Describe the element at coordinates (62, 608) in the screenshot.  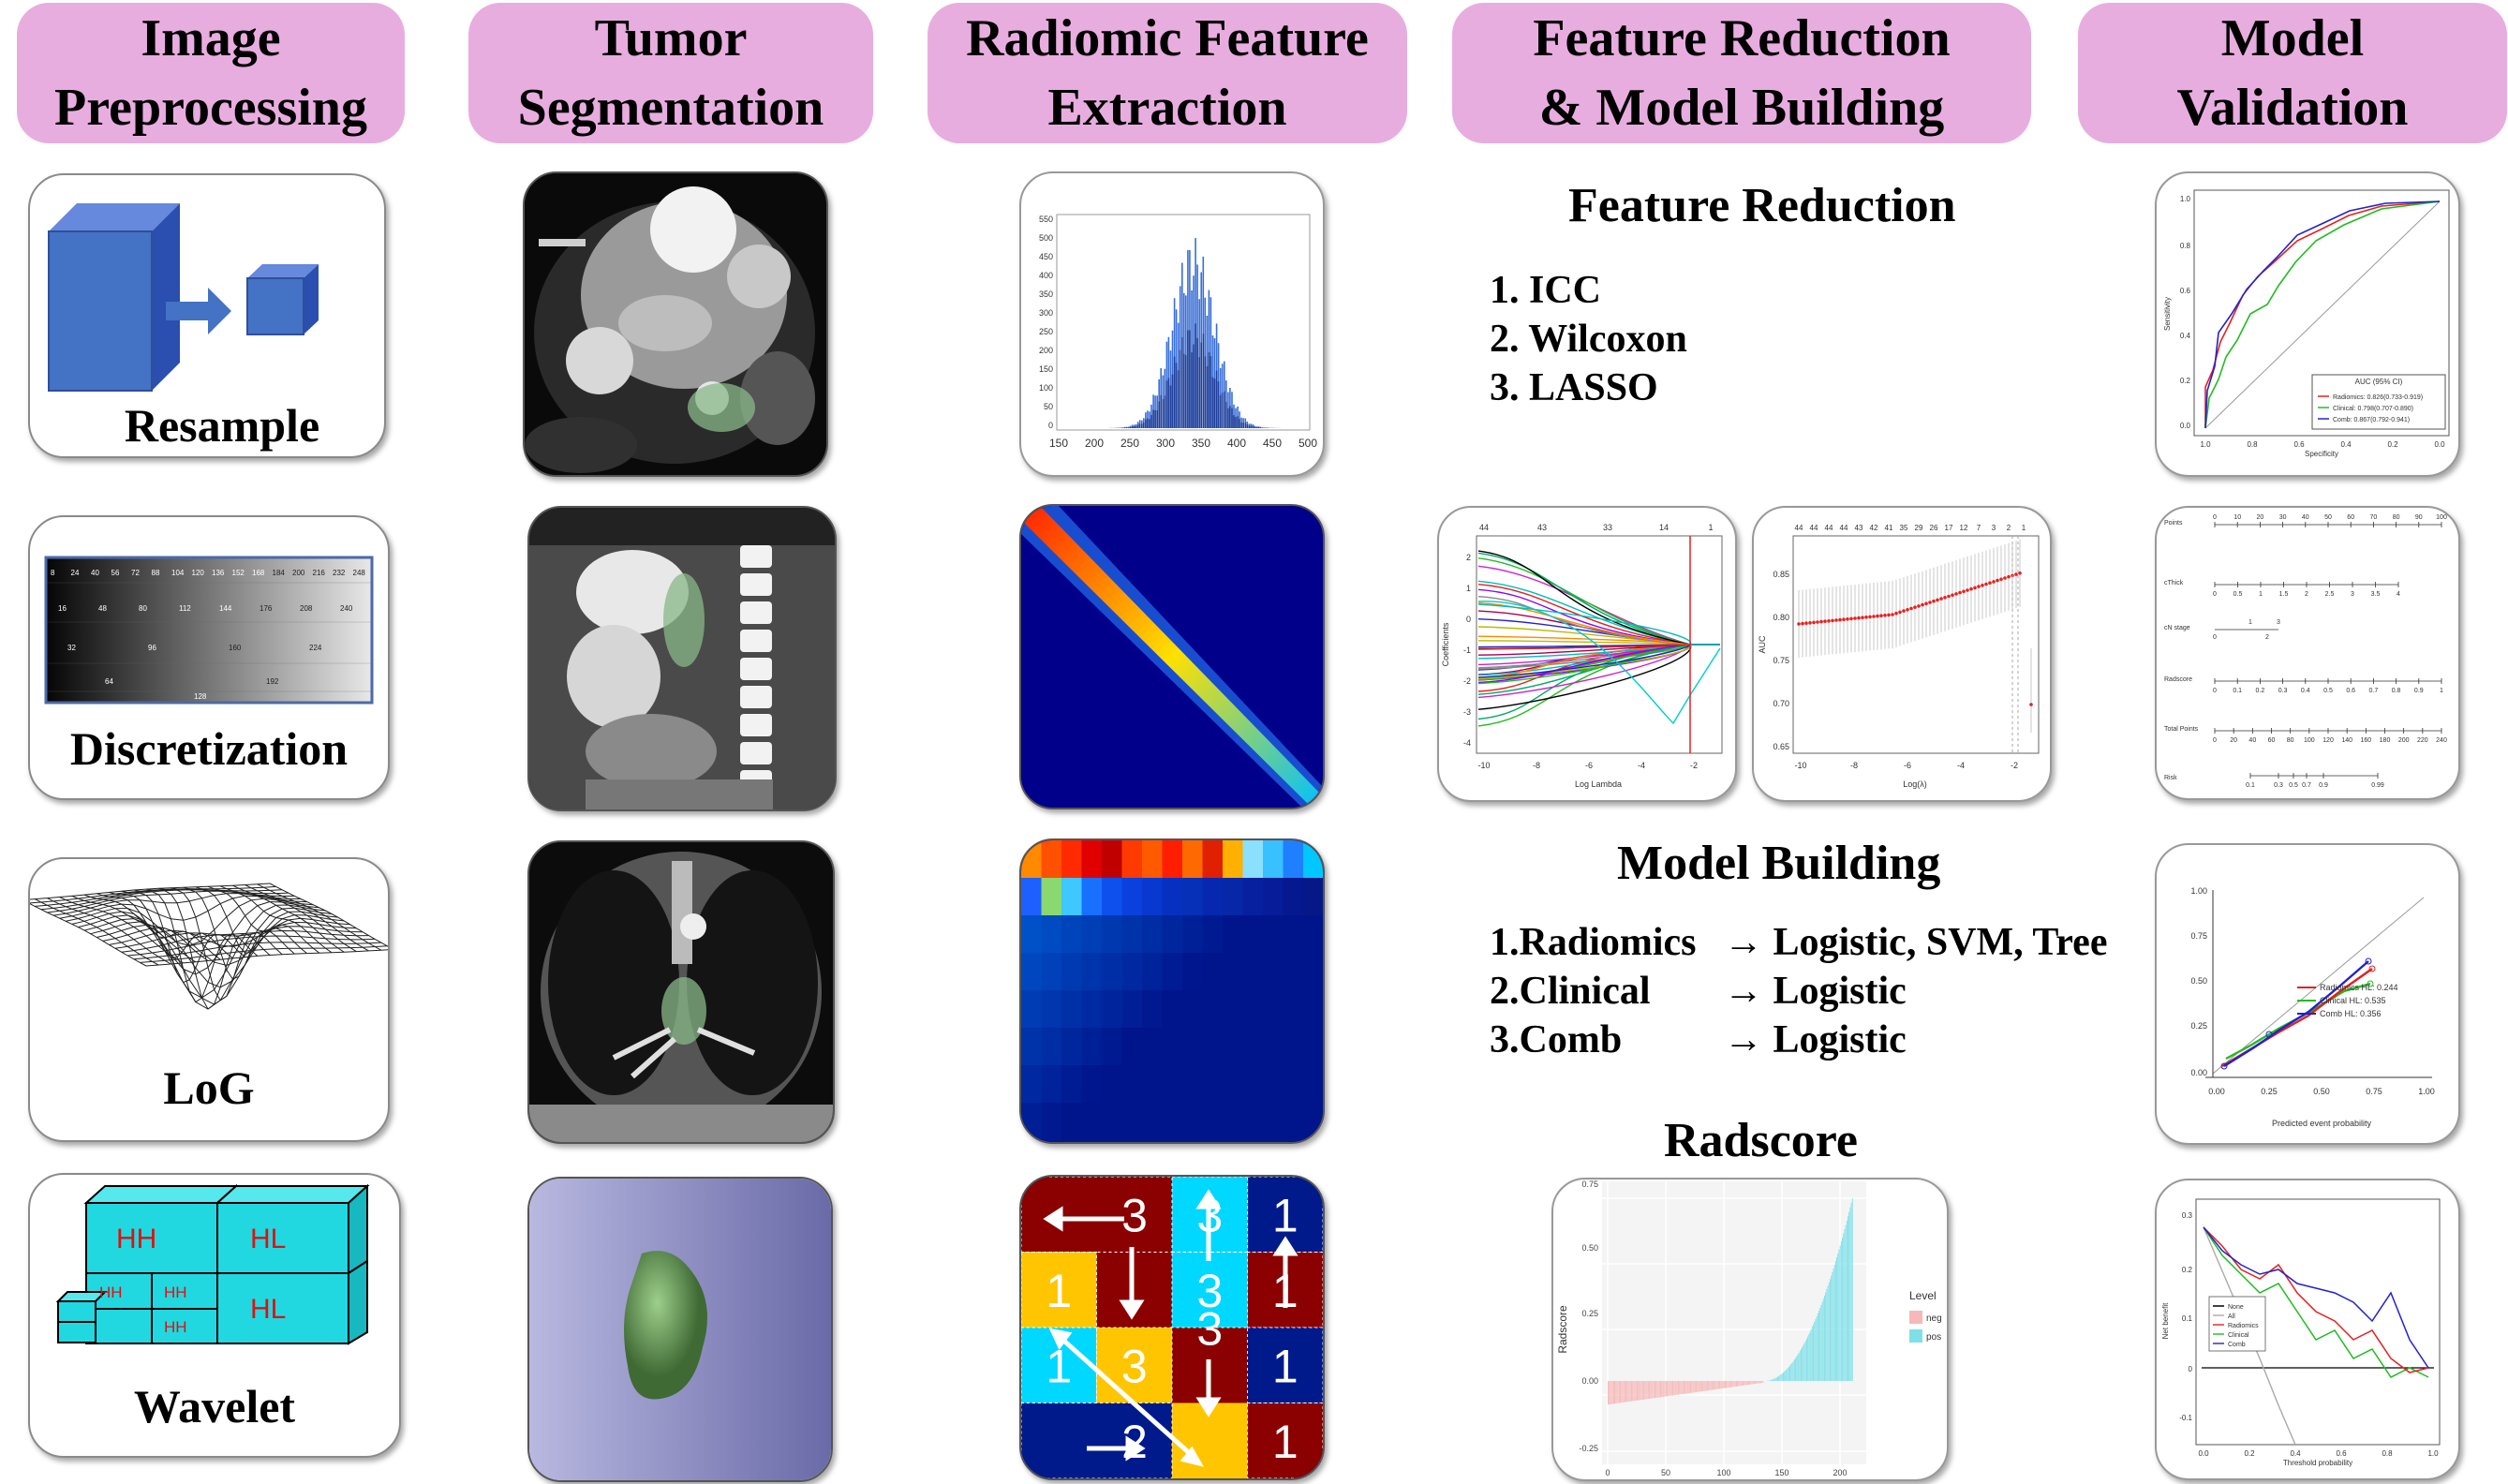
I see `disc-value: 16` at that location.